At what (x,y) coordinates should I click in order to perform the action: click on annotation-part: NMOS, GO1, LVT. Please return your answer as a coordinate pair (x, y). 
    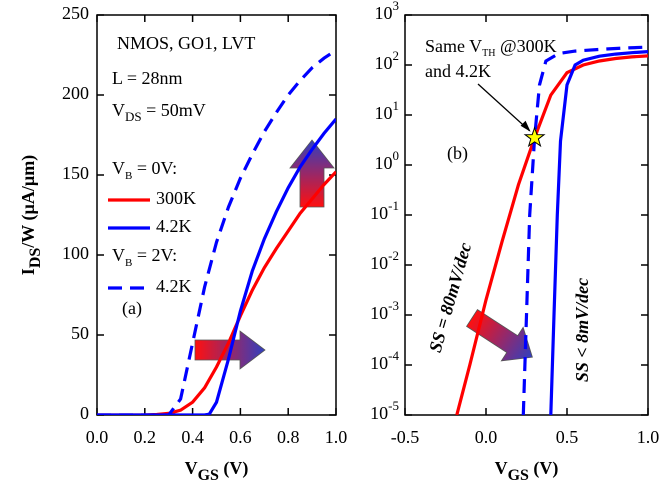
    Looking at the image, I should click on (186, 43).